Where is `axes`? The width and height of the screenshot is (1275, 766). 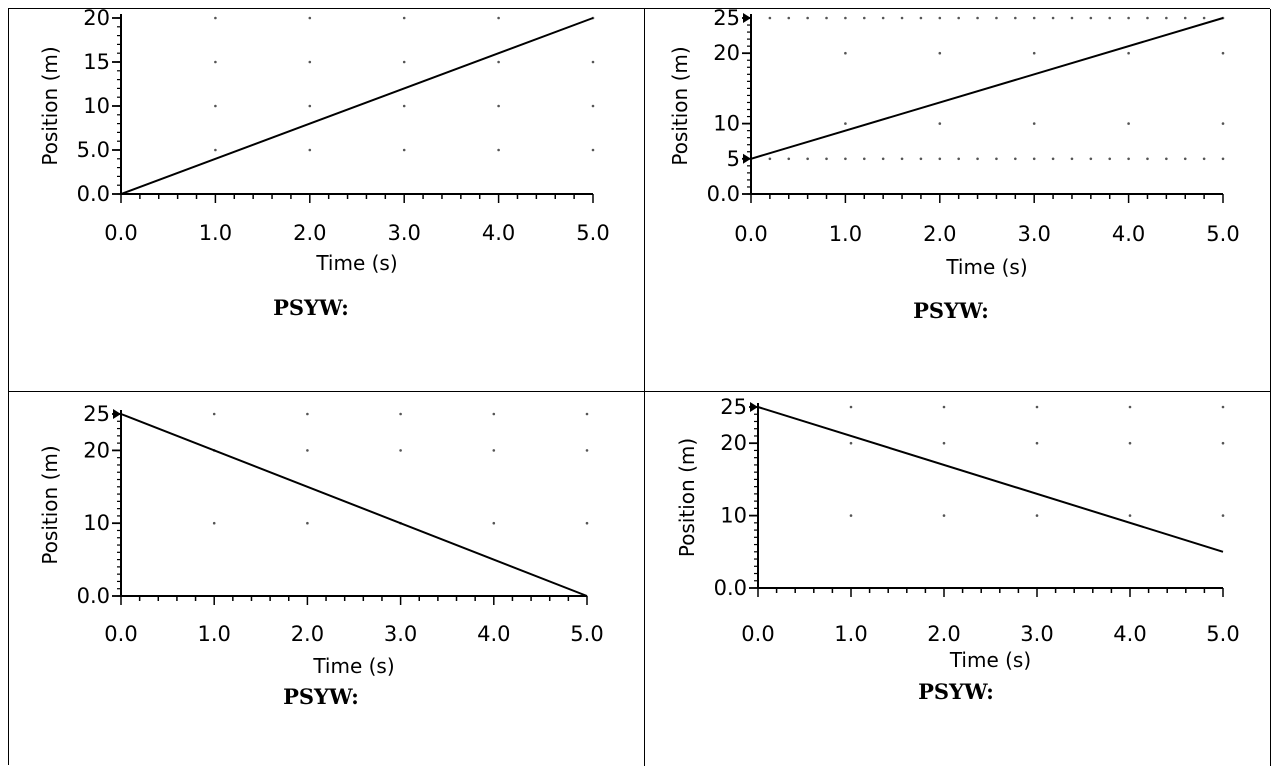 axes is located at coordinates (350, 507).